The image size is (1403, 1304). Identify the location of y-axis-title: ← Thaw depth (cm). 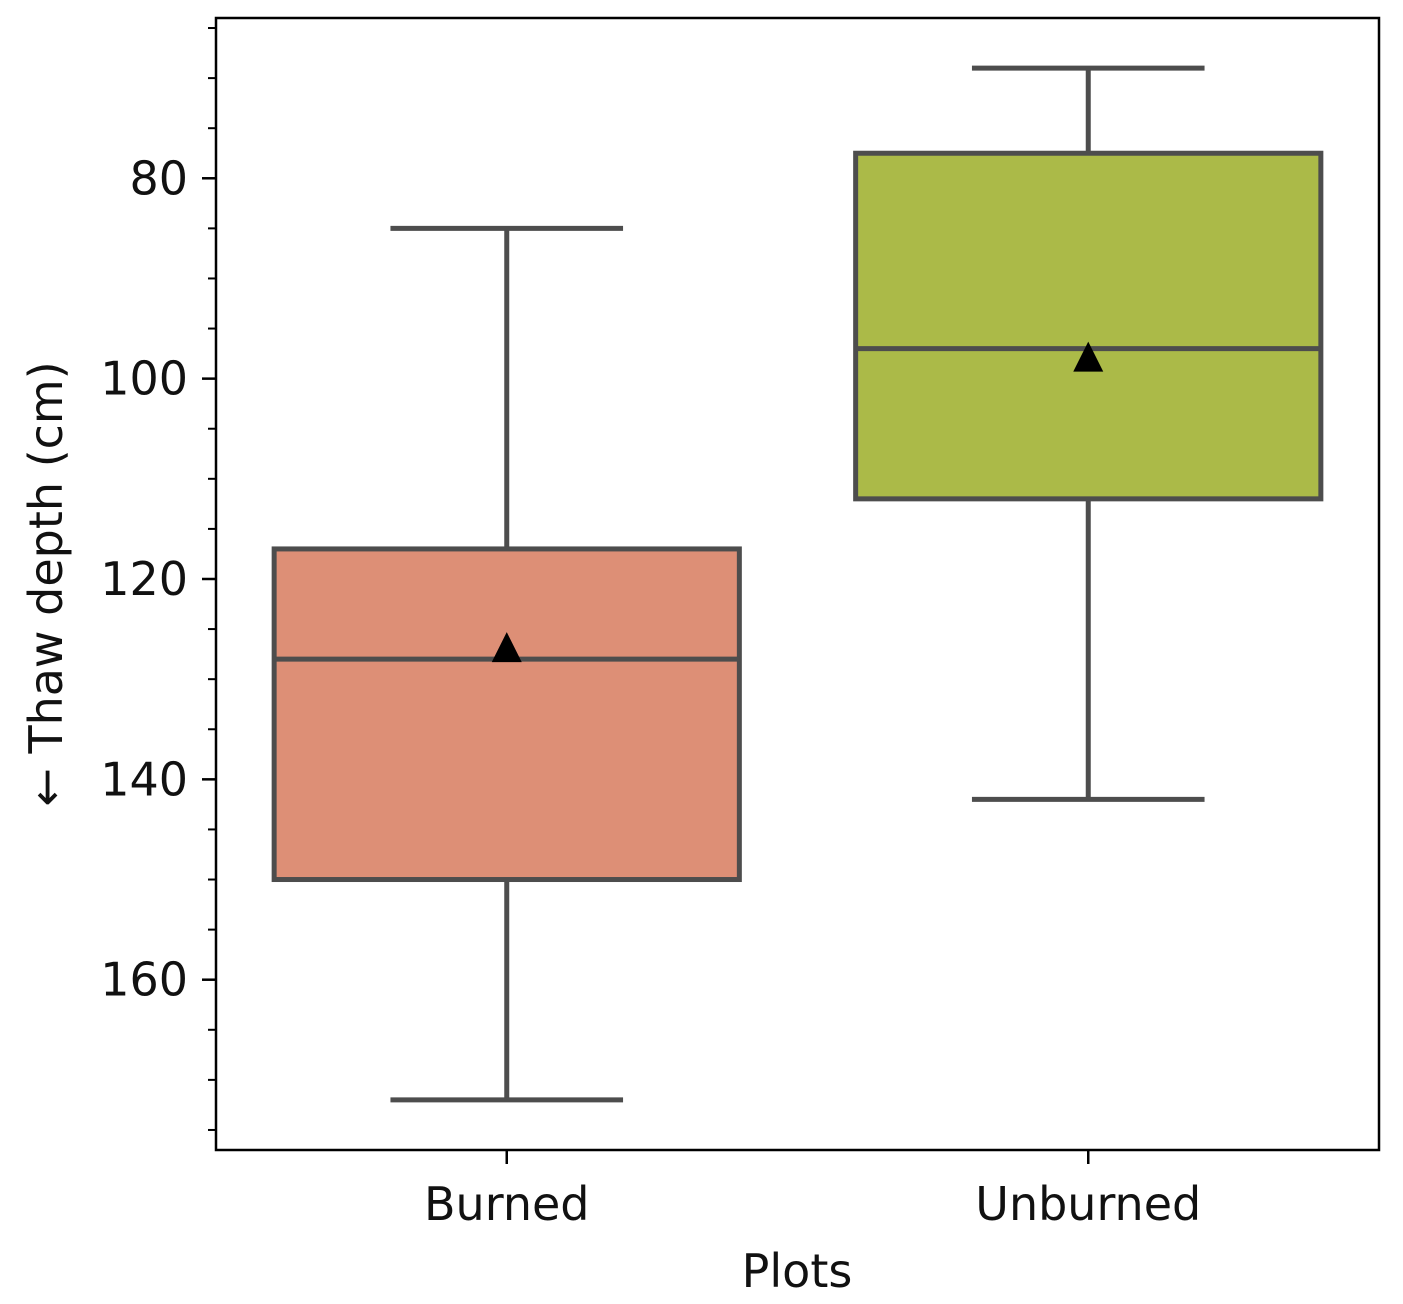
(46, 583).